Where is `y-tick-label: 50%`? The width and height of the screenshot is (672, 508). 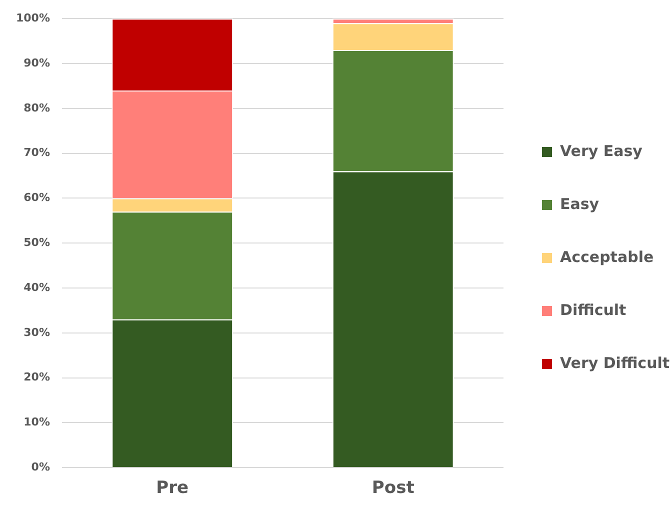
y-tick-label: 50% is located at coordinates (37, 242).